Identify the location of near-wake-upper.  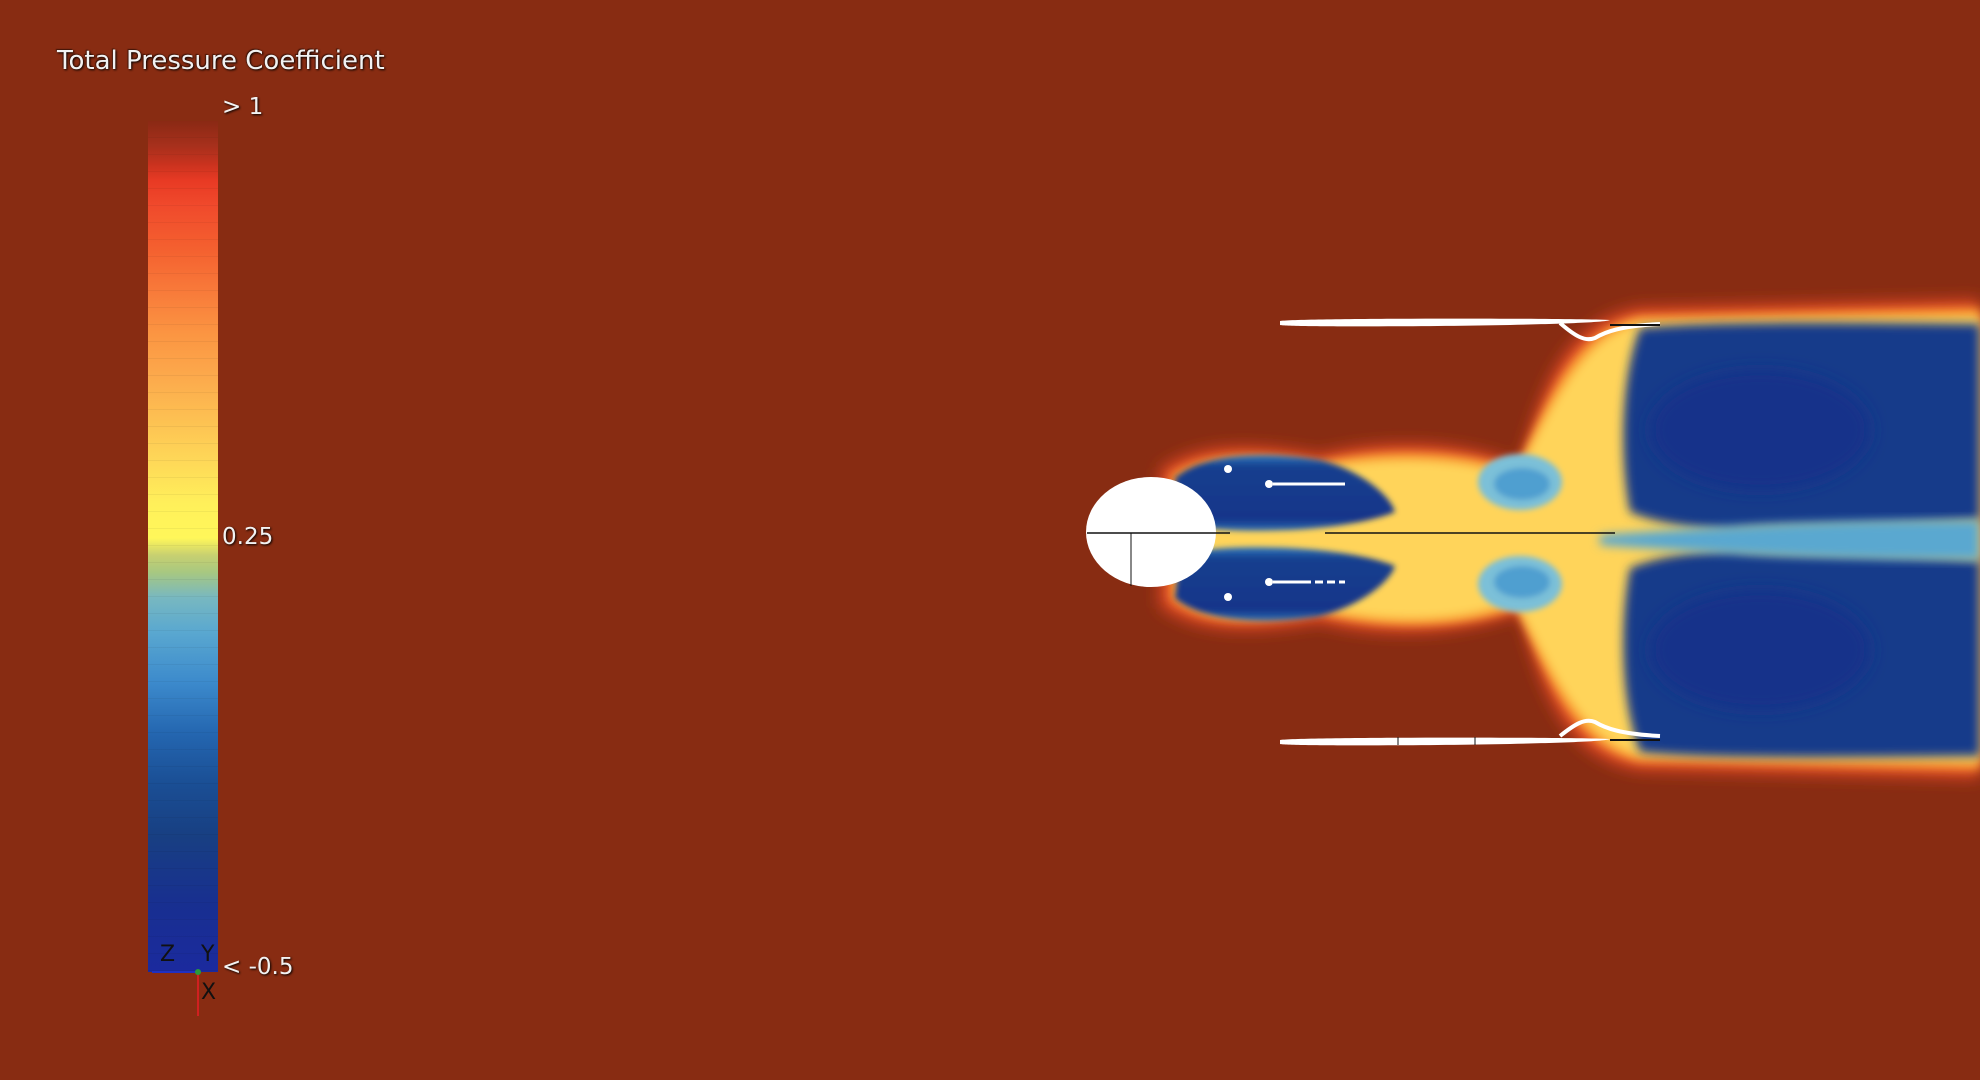
(1285, 493).